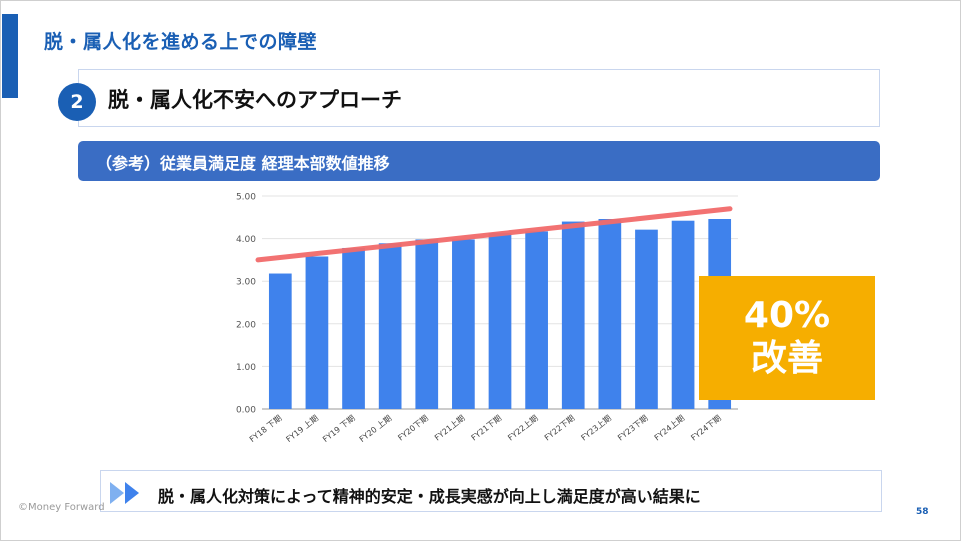  I want to click on conclusion-text: 脱・属人化対策によって精神的安定・成長実感が向上し満足度が高い結果に, so click(429, 496).